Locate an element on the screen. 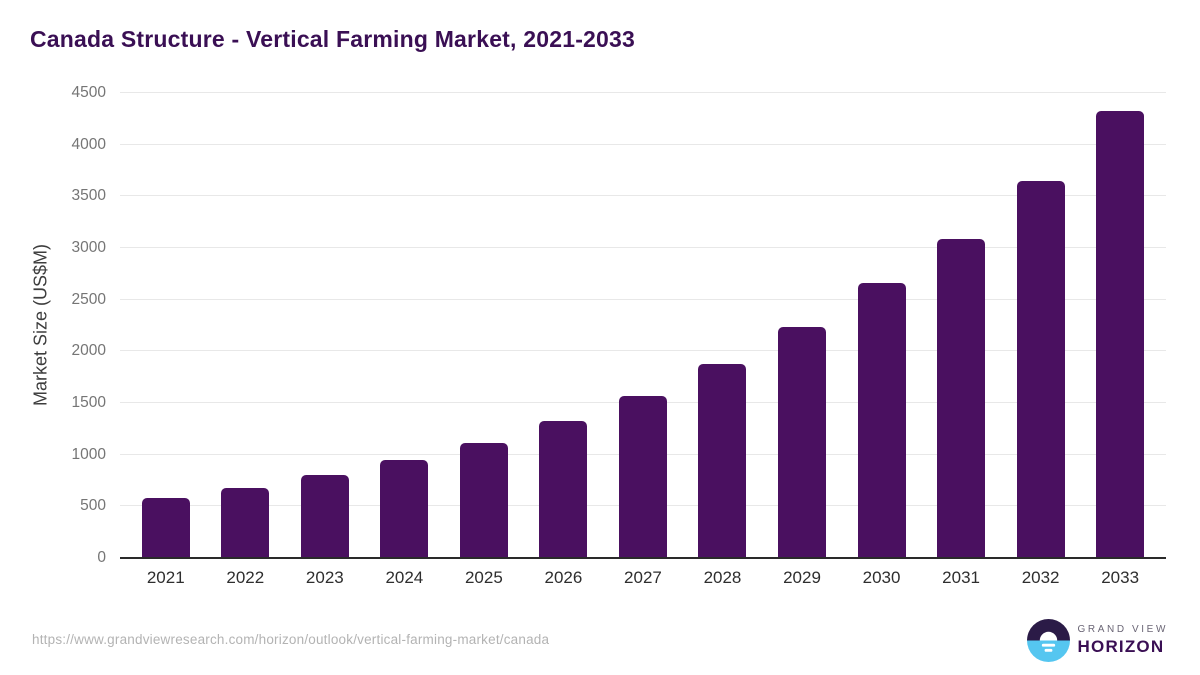 This screenshot has width=1200, height=675. y-tick-label-1500: 1500 is located at coordinates (88, 403).